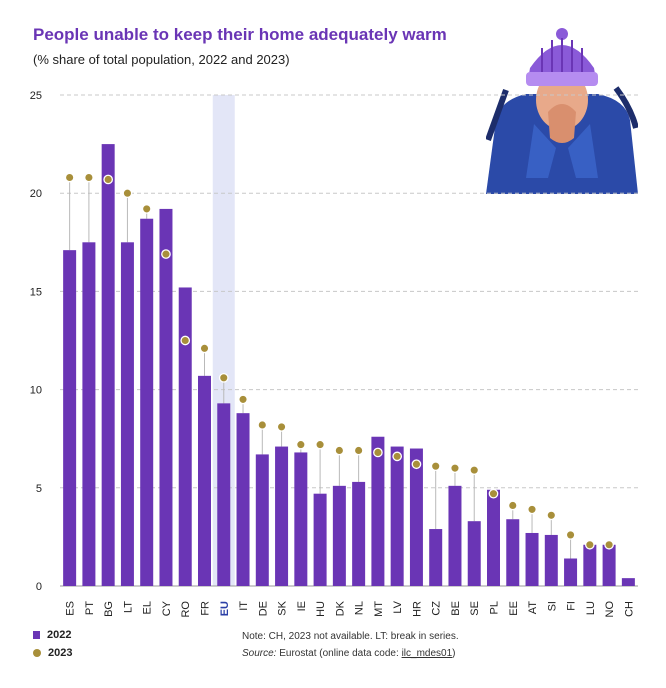 The image size is (666, 688). I want to click on dot-2023-pl, so click(493, 493).